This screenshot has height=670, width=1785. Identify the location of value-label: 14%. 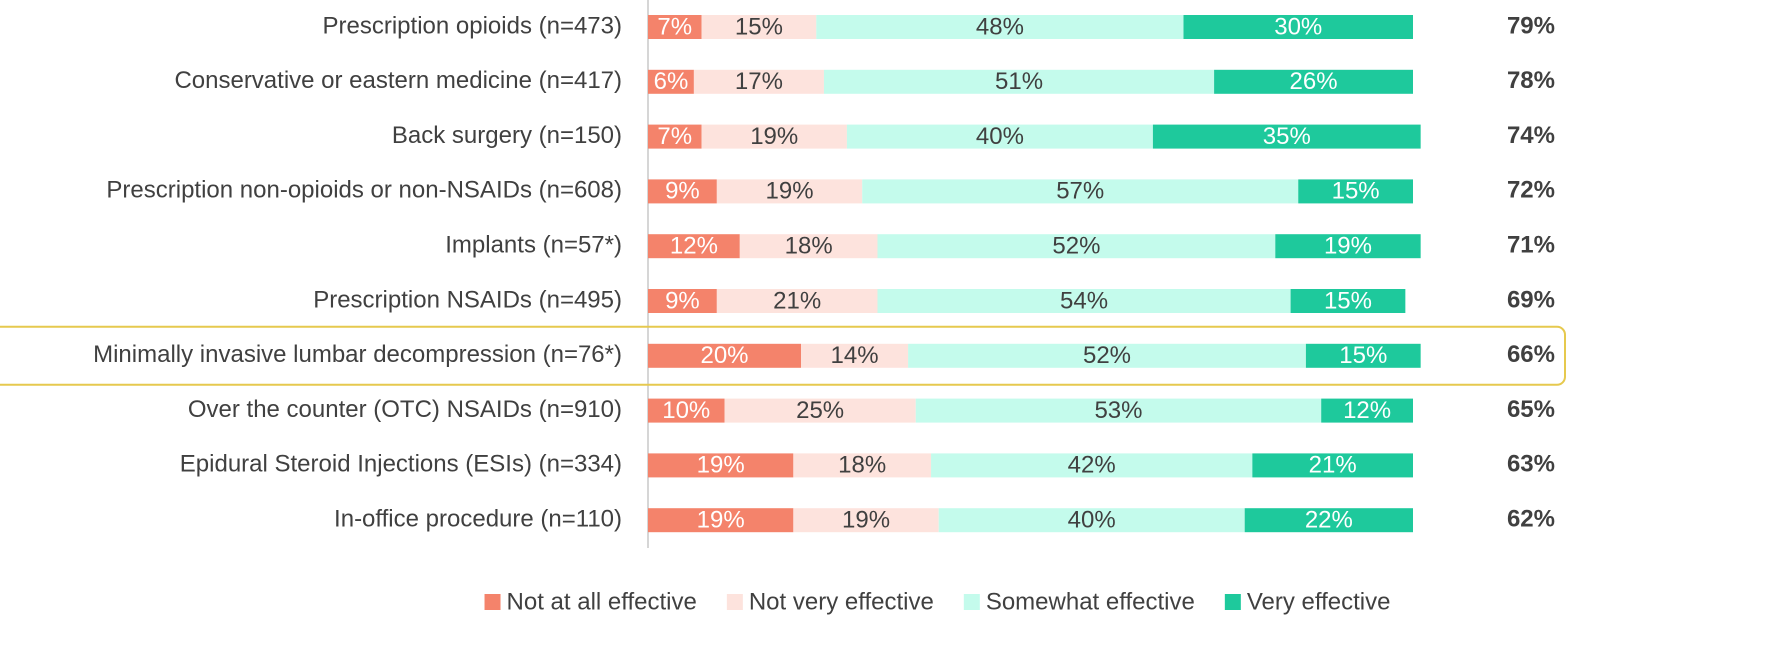
(855, 355).